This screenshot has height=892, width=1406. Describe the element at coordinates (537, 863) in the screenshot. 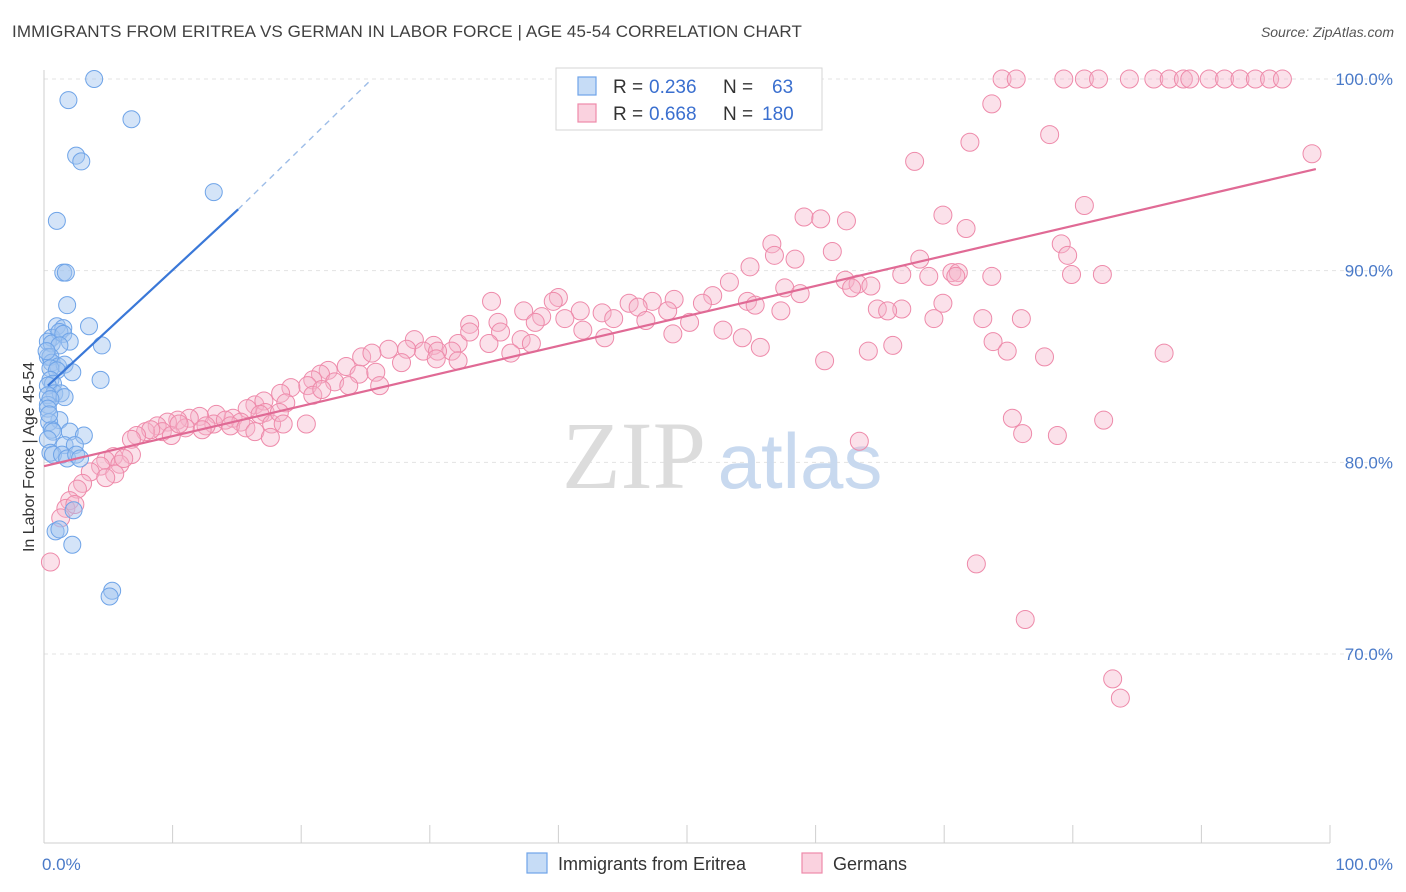

I see `bottom-legend-swatch-eritrea` at that location.